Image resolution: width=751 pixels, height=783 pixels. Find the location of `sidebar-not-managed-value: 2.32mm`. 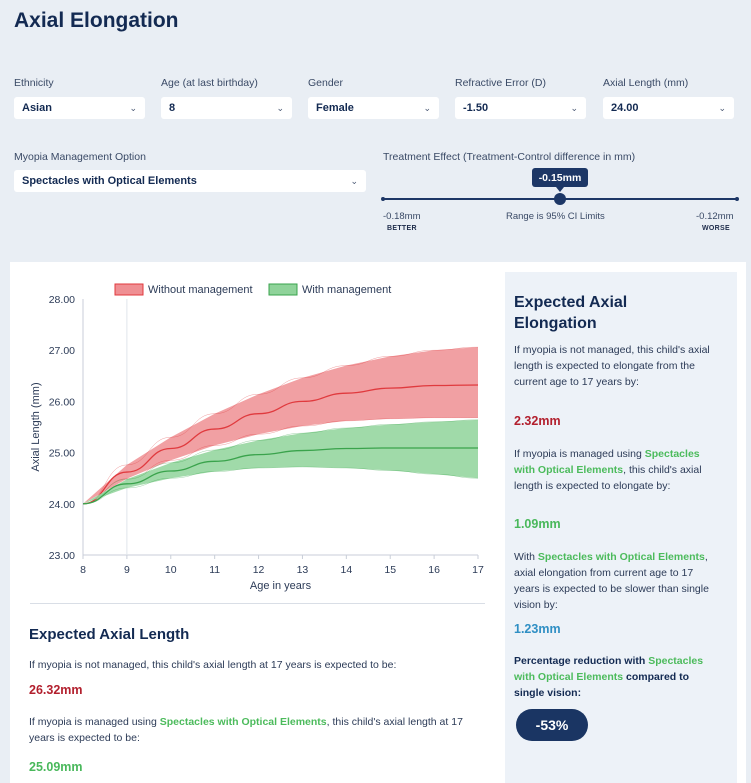

sidebar-not-managed-value: 2.32mm is located at coordinates (537, 421).